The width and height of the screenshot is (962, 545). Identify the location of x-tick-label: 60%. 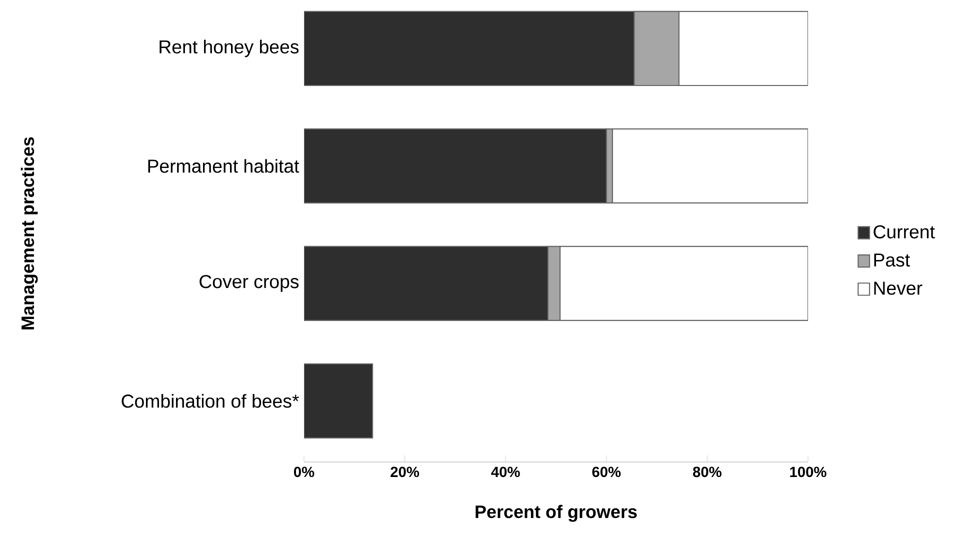
(606, 472).